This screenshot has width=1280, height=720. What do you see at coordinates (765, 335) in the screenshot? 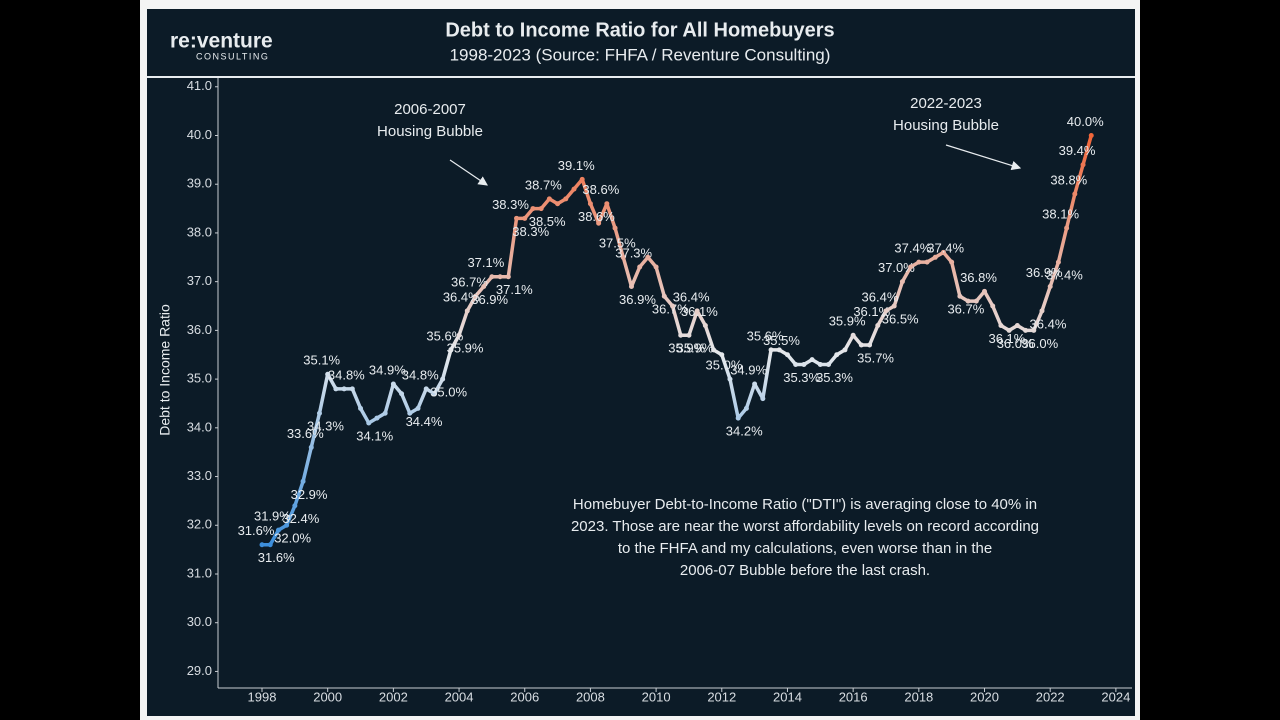
I see `data-label: 35.6%` at bounding box center [765, 335].